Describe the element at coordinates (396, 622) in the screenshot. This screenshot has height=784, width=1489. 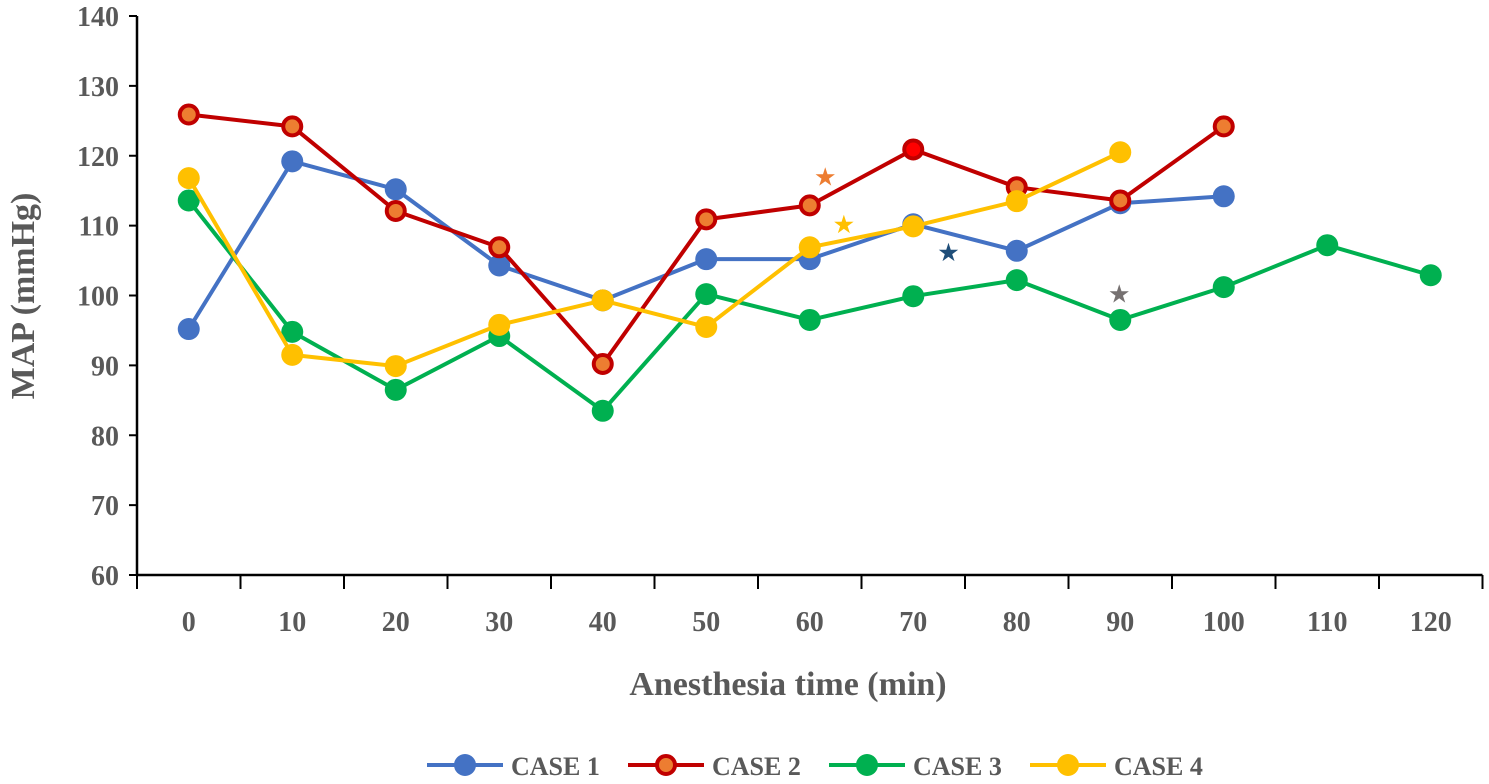
I see `x-tick-label: 20` at that location.